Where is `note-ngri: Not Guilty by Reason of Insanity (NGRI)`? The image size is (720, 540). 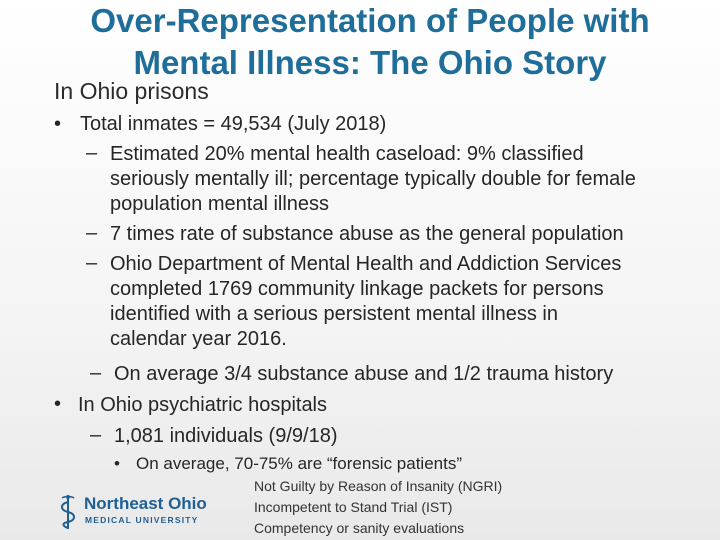
note-ngri: Not Guilty by Reason of Insanity (NGRI) is located at coordinates (378, 486).